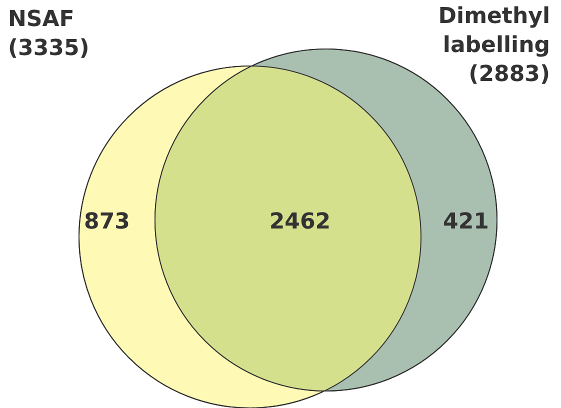 This screenshot has height=408, width=561. Describe the element at coordinates (49, 34) in the screenshot. I see `text: NSAF (3335)` at that location.